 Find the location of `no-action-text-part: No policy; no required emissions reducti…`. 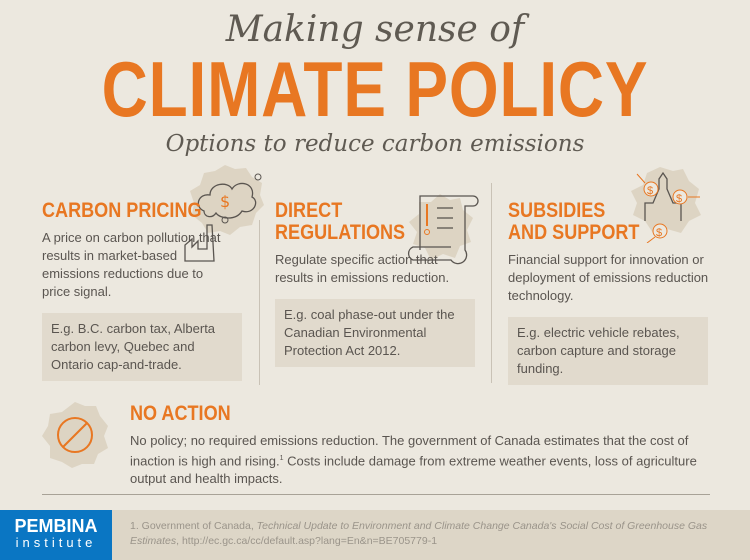

no-action-text-part: No policy; no required emissions reducti… is located at coordinates (409, 451).